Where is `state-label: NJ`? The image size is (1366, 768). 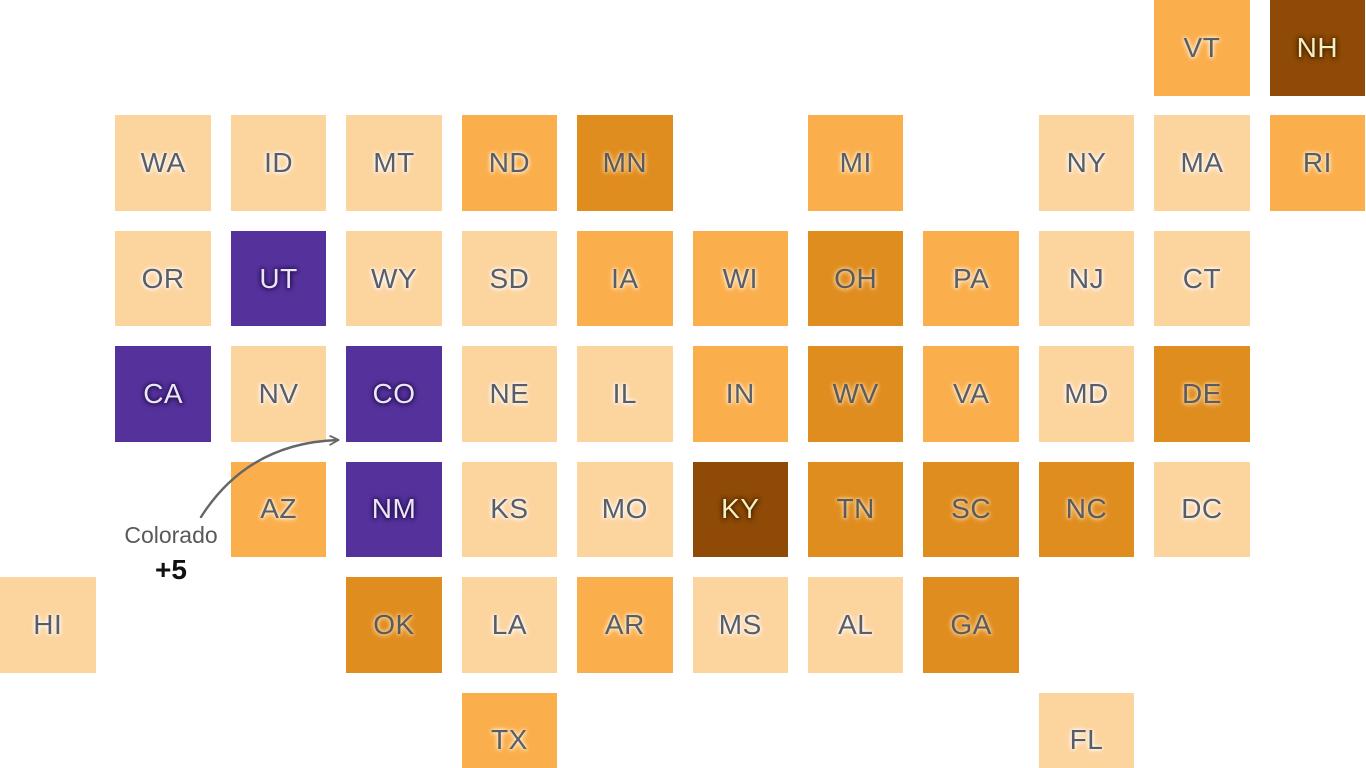 state-label: NJ is located at coordinates (1086, 278).